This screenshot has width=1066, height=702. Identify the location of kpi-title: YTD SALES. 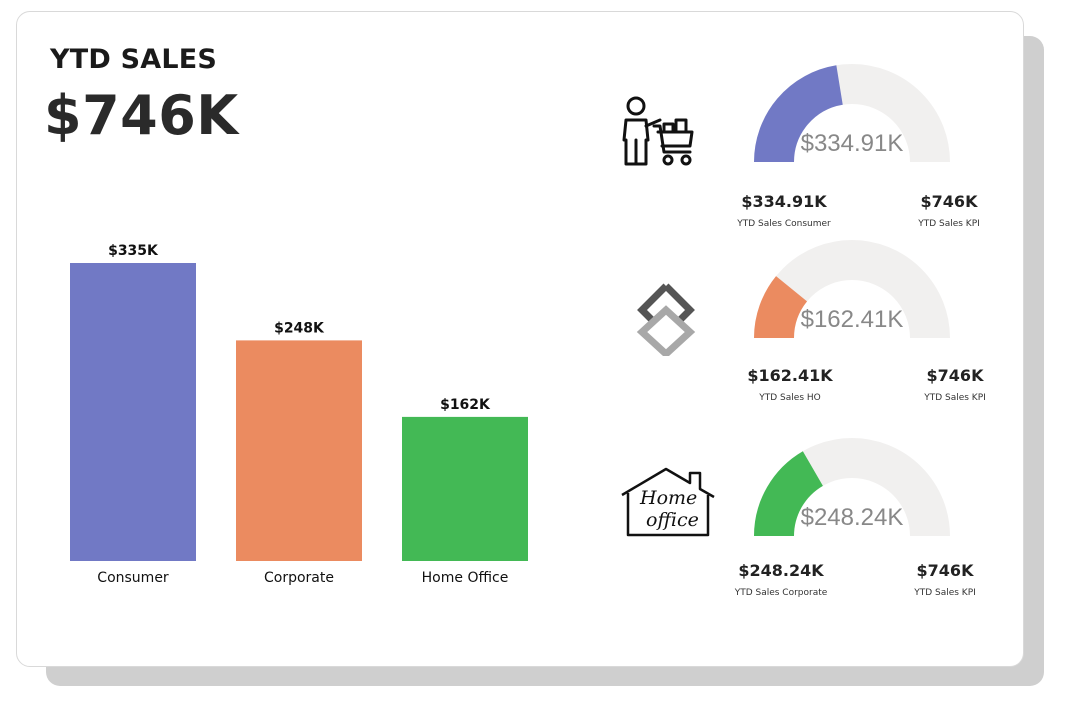
(134, 59).